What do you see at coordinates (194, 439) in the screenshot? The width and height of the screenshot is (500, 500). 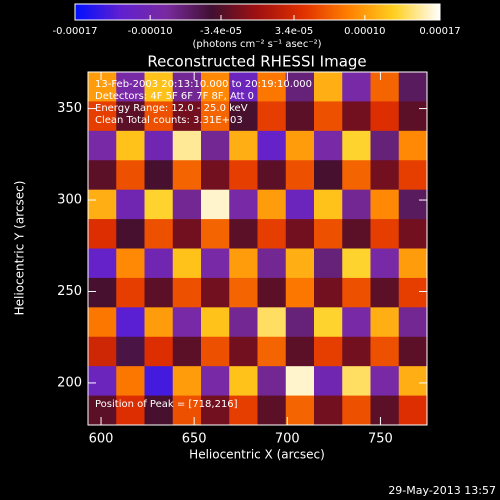 I see `x-tick-label: 650` at bounding box center [194, 439].